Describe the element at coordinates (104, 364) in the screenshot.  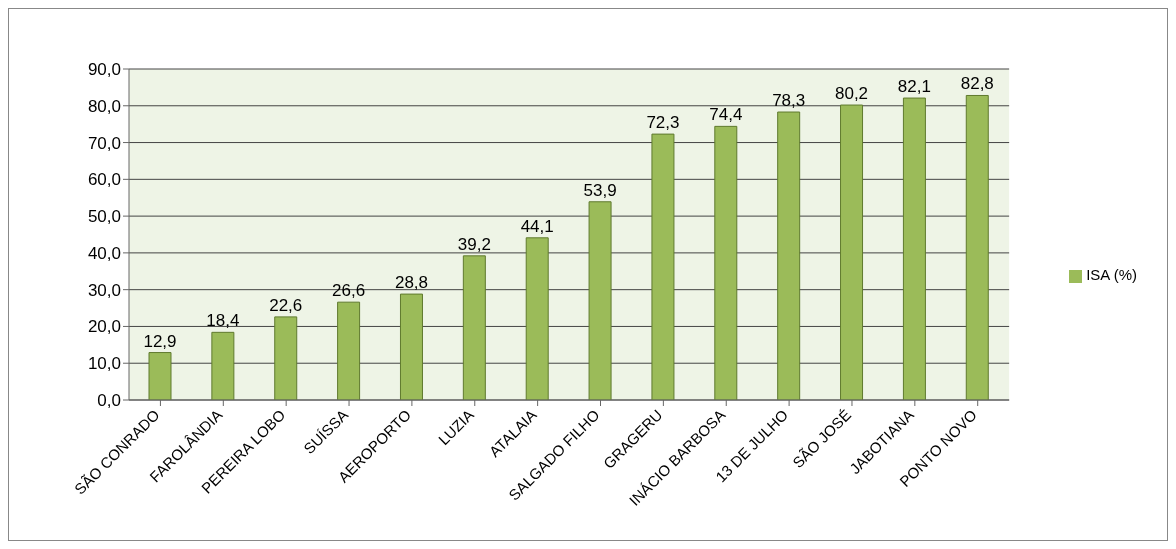
I see `y-tick-label: 10,0` at that location.